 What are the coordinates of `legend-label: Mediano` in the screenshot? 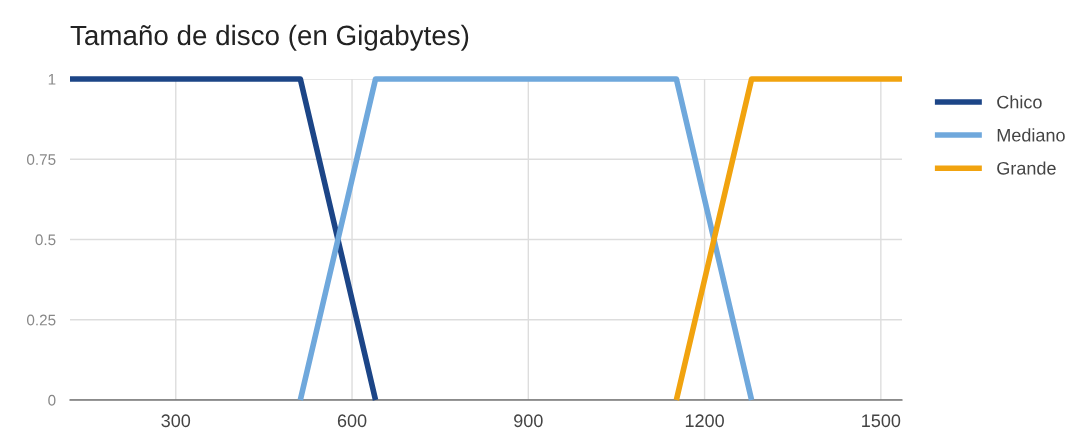 It's located at (1031, 135).